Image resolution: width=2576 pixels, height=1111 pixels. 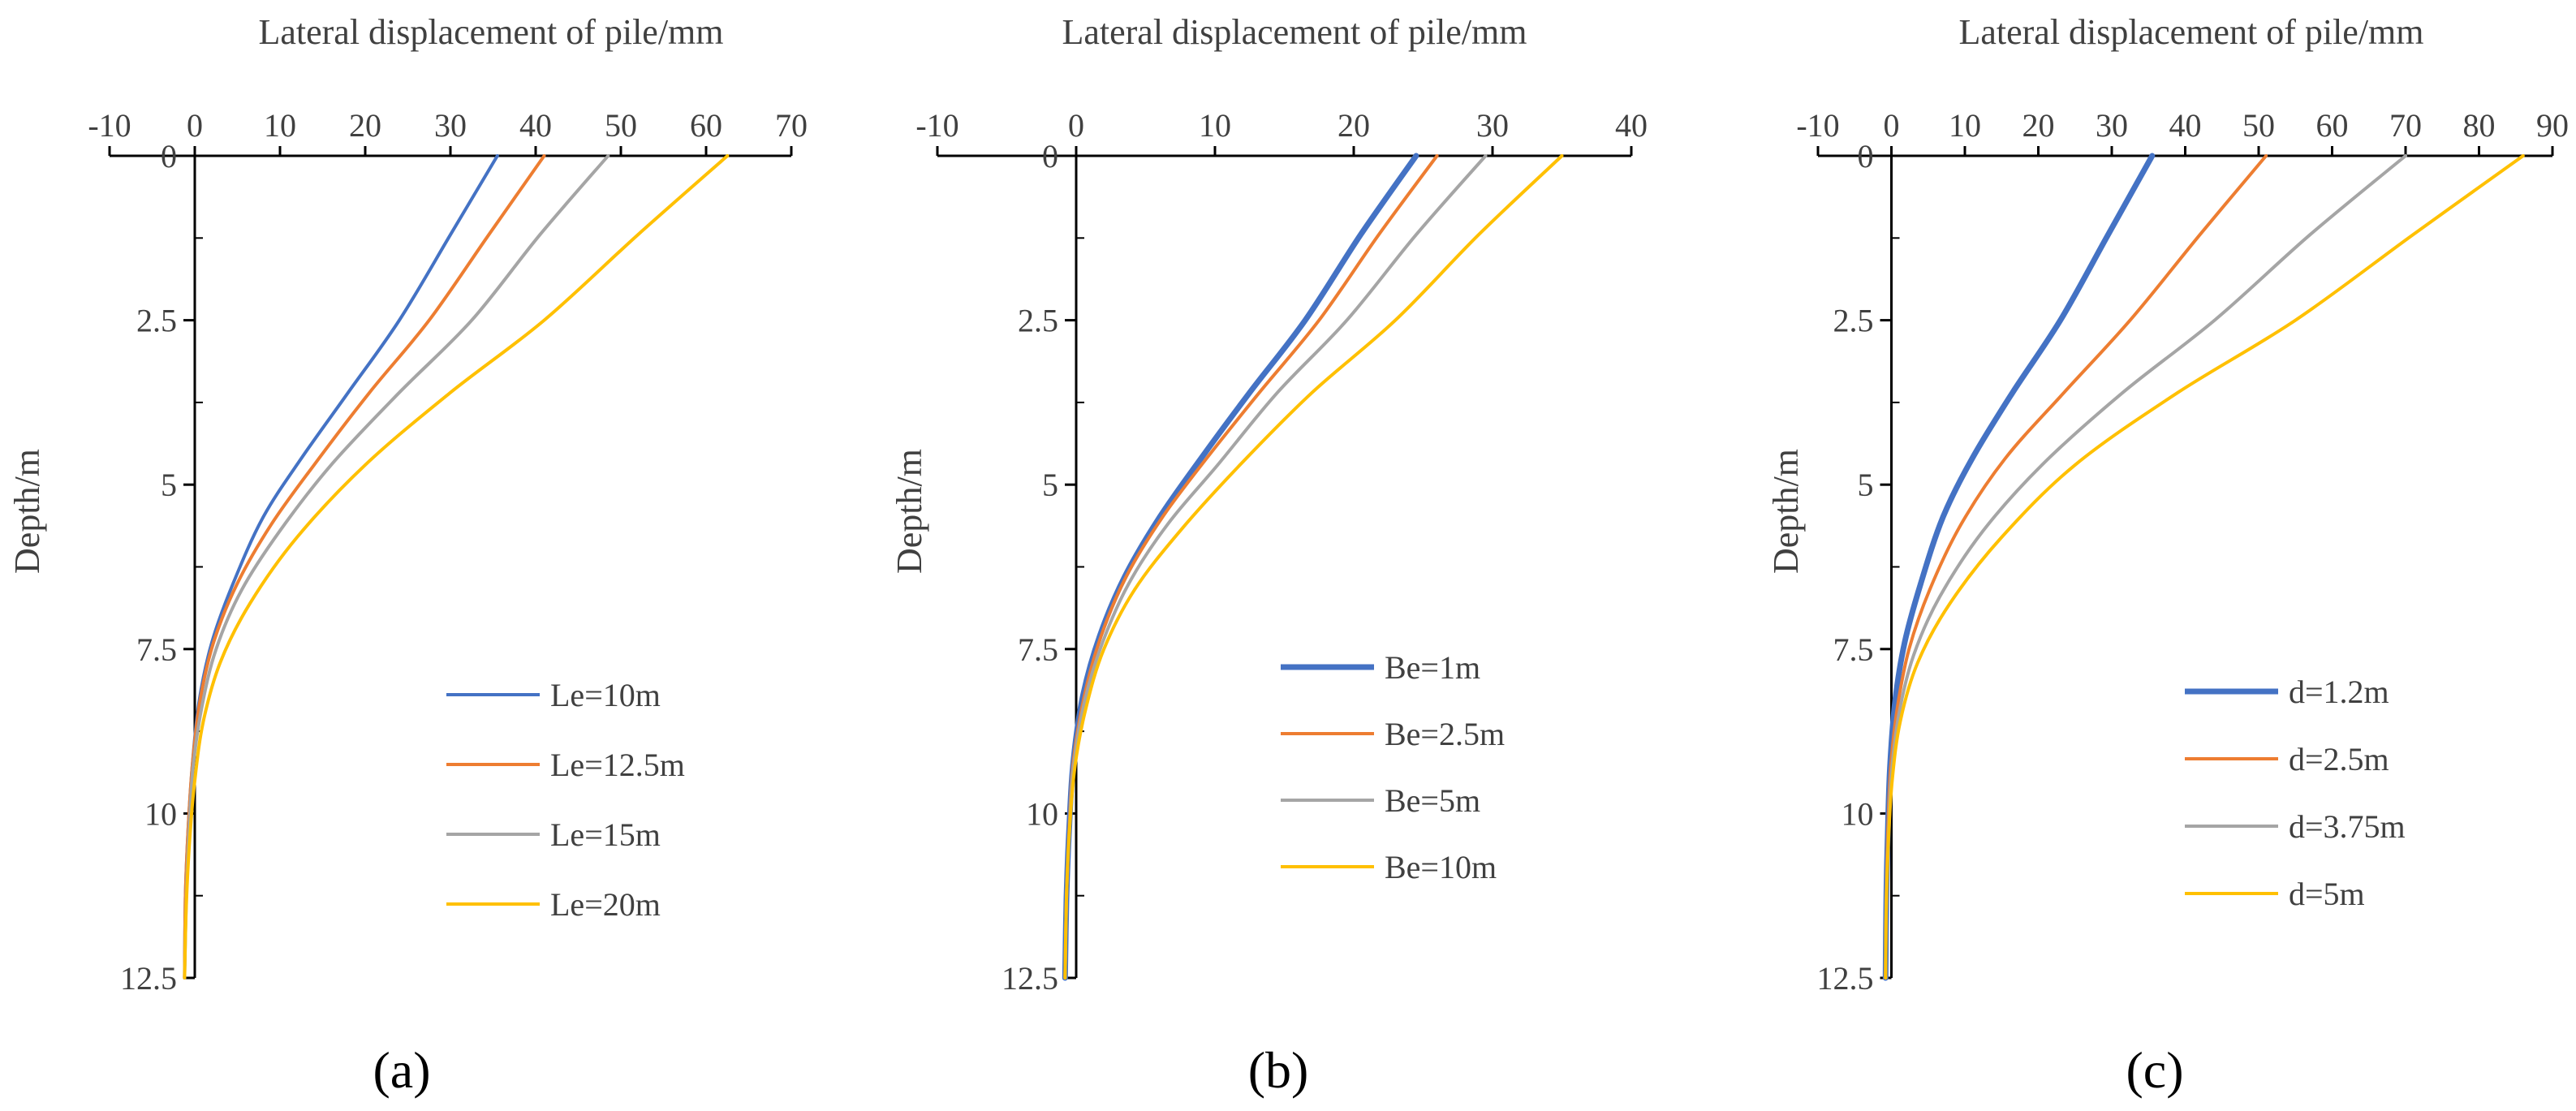 What do you see at coordinates (1433, 800) in the screenshot?
I see `legend-label: Be=5m` at bounding box center [1433, 800].